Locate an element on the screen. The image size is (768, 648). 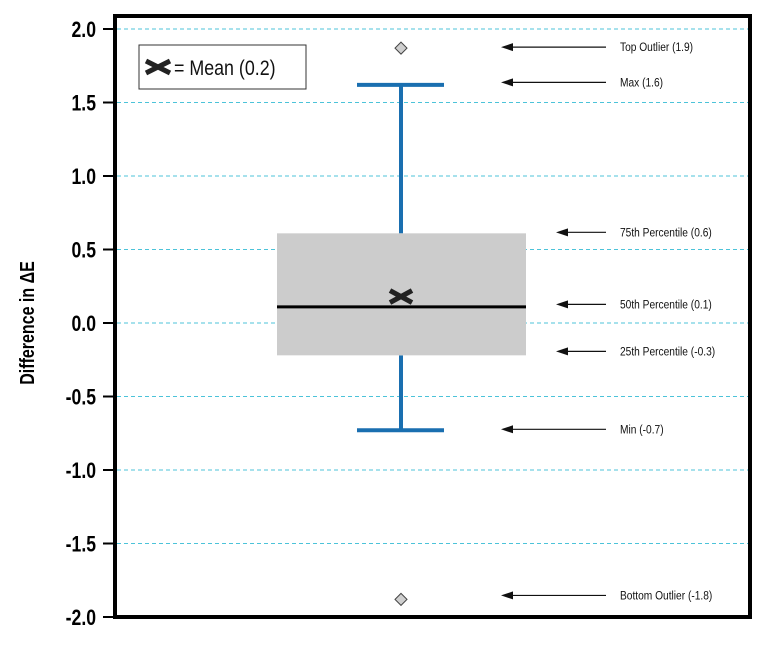
annotation-label: Bottom Outlier (-1.8) is located at coordinates (666, 596).